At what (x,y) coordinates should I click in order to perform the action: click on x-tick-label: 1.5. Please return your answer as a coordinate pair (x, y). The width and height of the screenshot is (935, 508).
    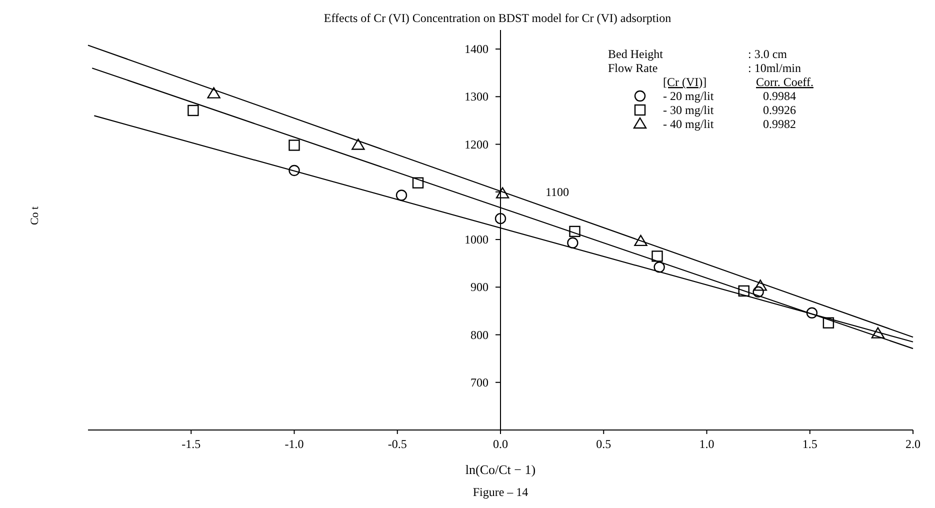
    Looking at the image, I should click on (810, 444).